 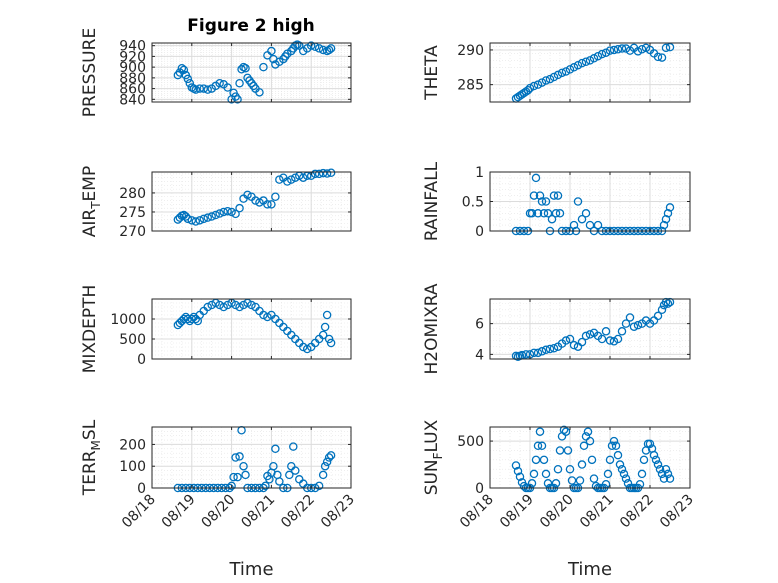 What do you see at coordinates (298, 512) in the screenshot?
I see `x-tick-label: 08/22` at bounding box center [298, 512].